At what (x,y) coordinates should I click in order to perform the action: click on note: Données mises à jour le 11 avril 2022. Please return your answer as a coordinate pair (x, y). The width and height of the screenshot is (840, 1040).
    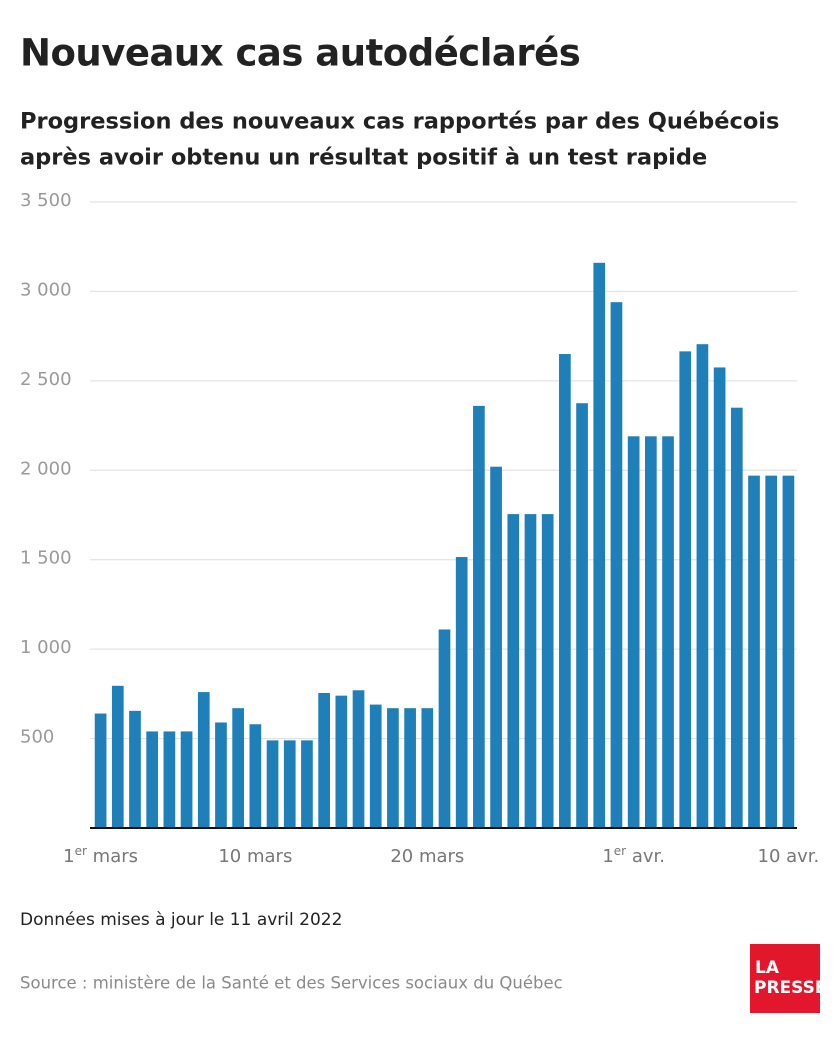
    Looking at the image, I should click on (181, 920).